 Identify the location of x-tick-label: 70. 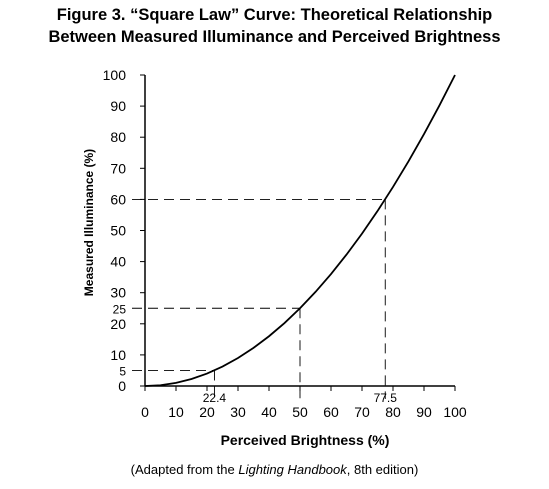
(362, 412).